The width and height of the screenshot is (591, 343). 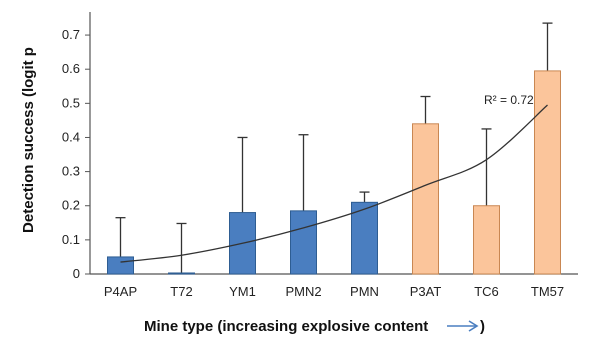 I want to click on r-squared-label: R² = 0.72, so click(x=509, y=100).